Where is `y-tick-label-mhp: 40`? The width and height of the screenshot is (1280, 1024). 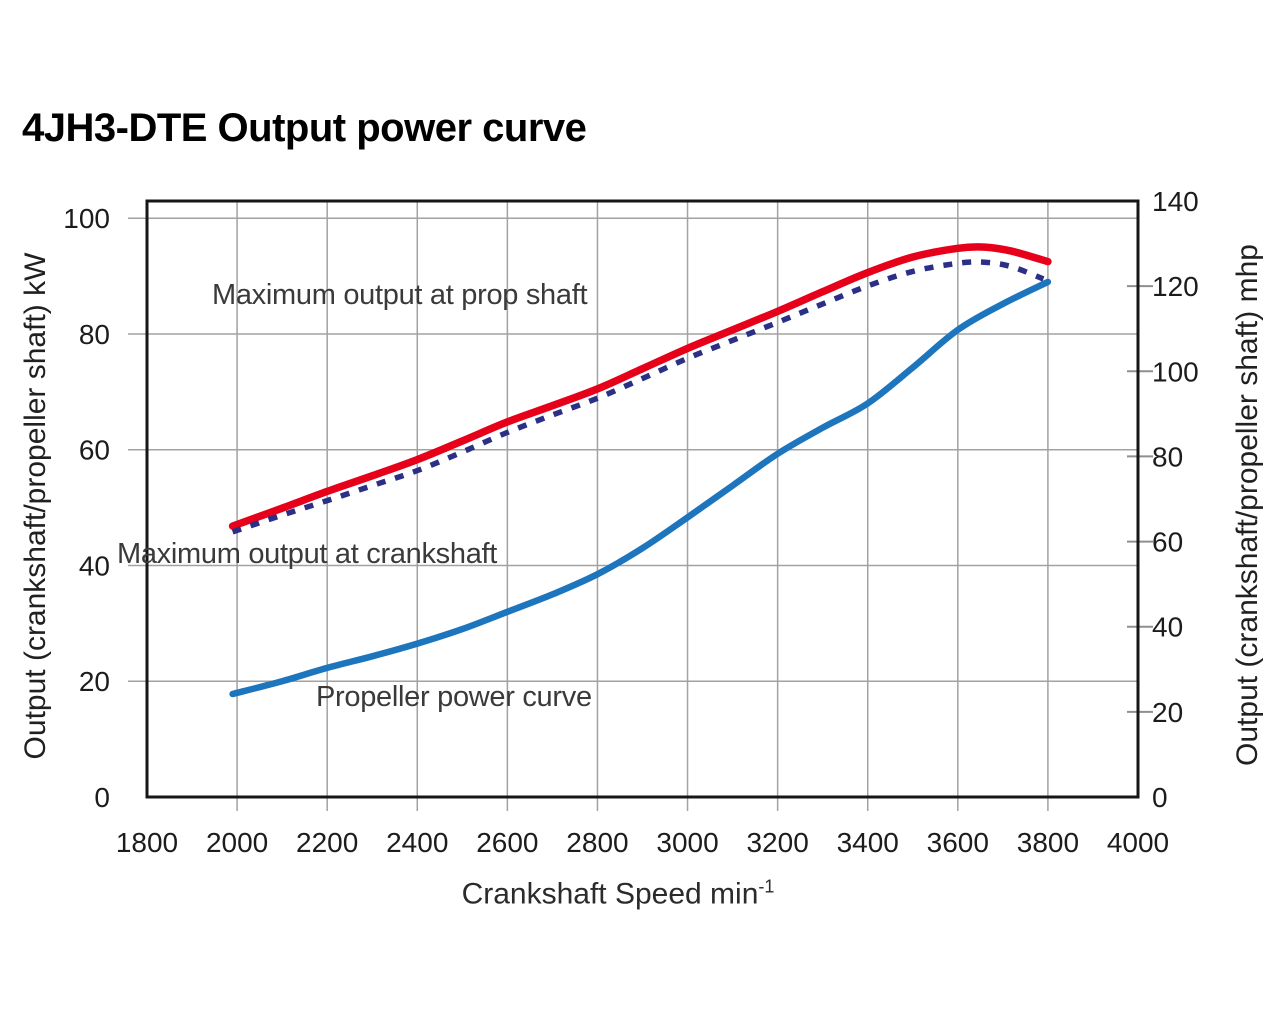
y-tick-label-mhp: 40 is located at coordinates (1167, 627).